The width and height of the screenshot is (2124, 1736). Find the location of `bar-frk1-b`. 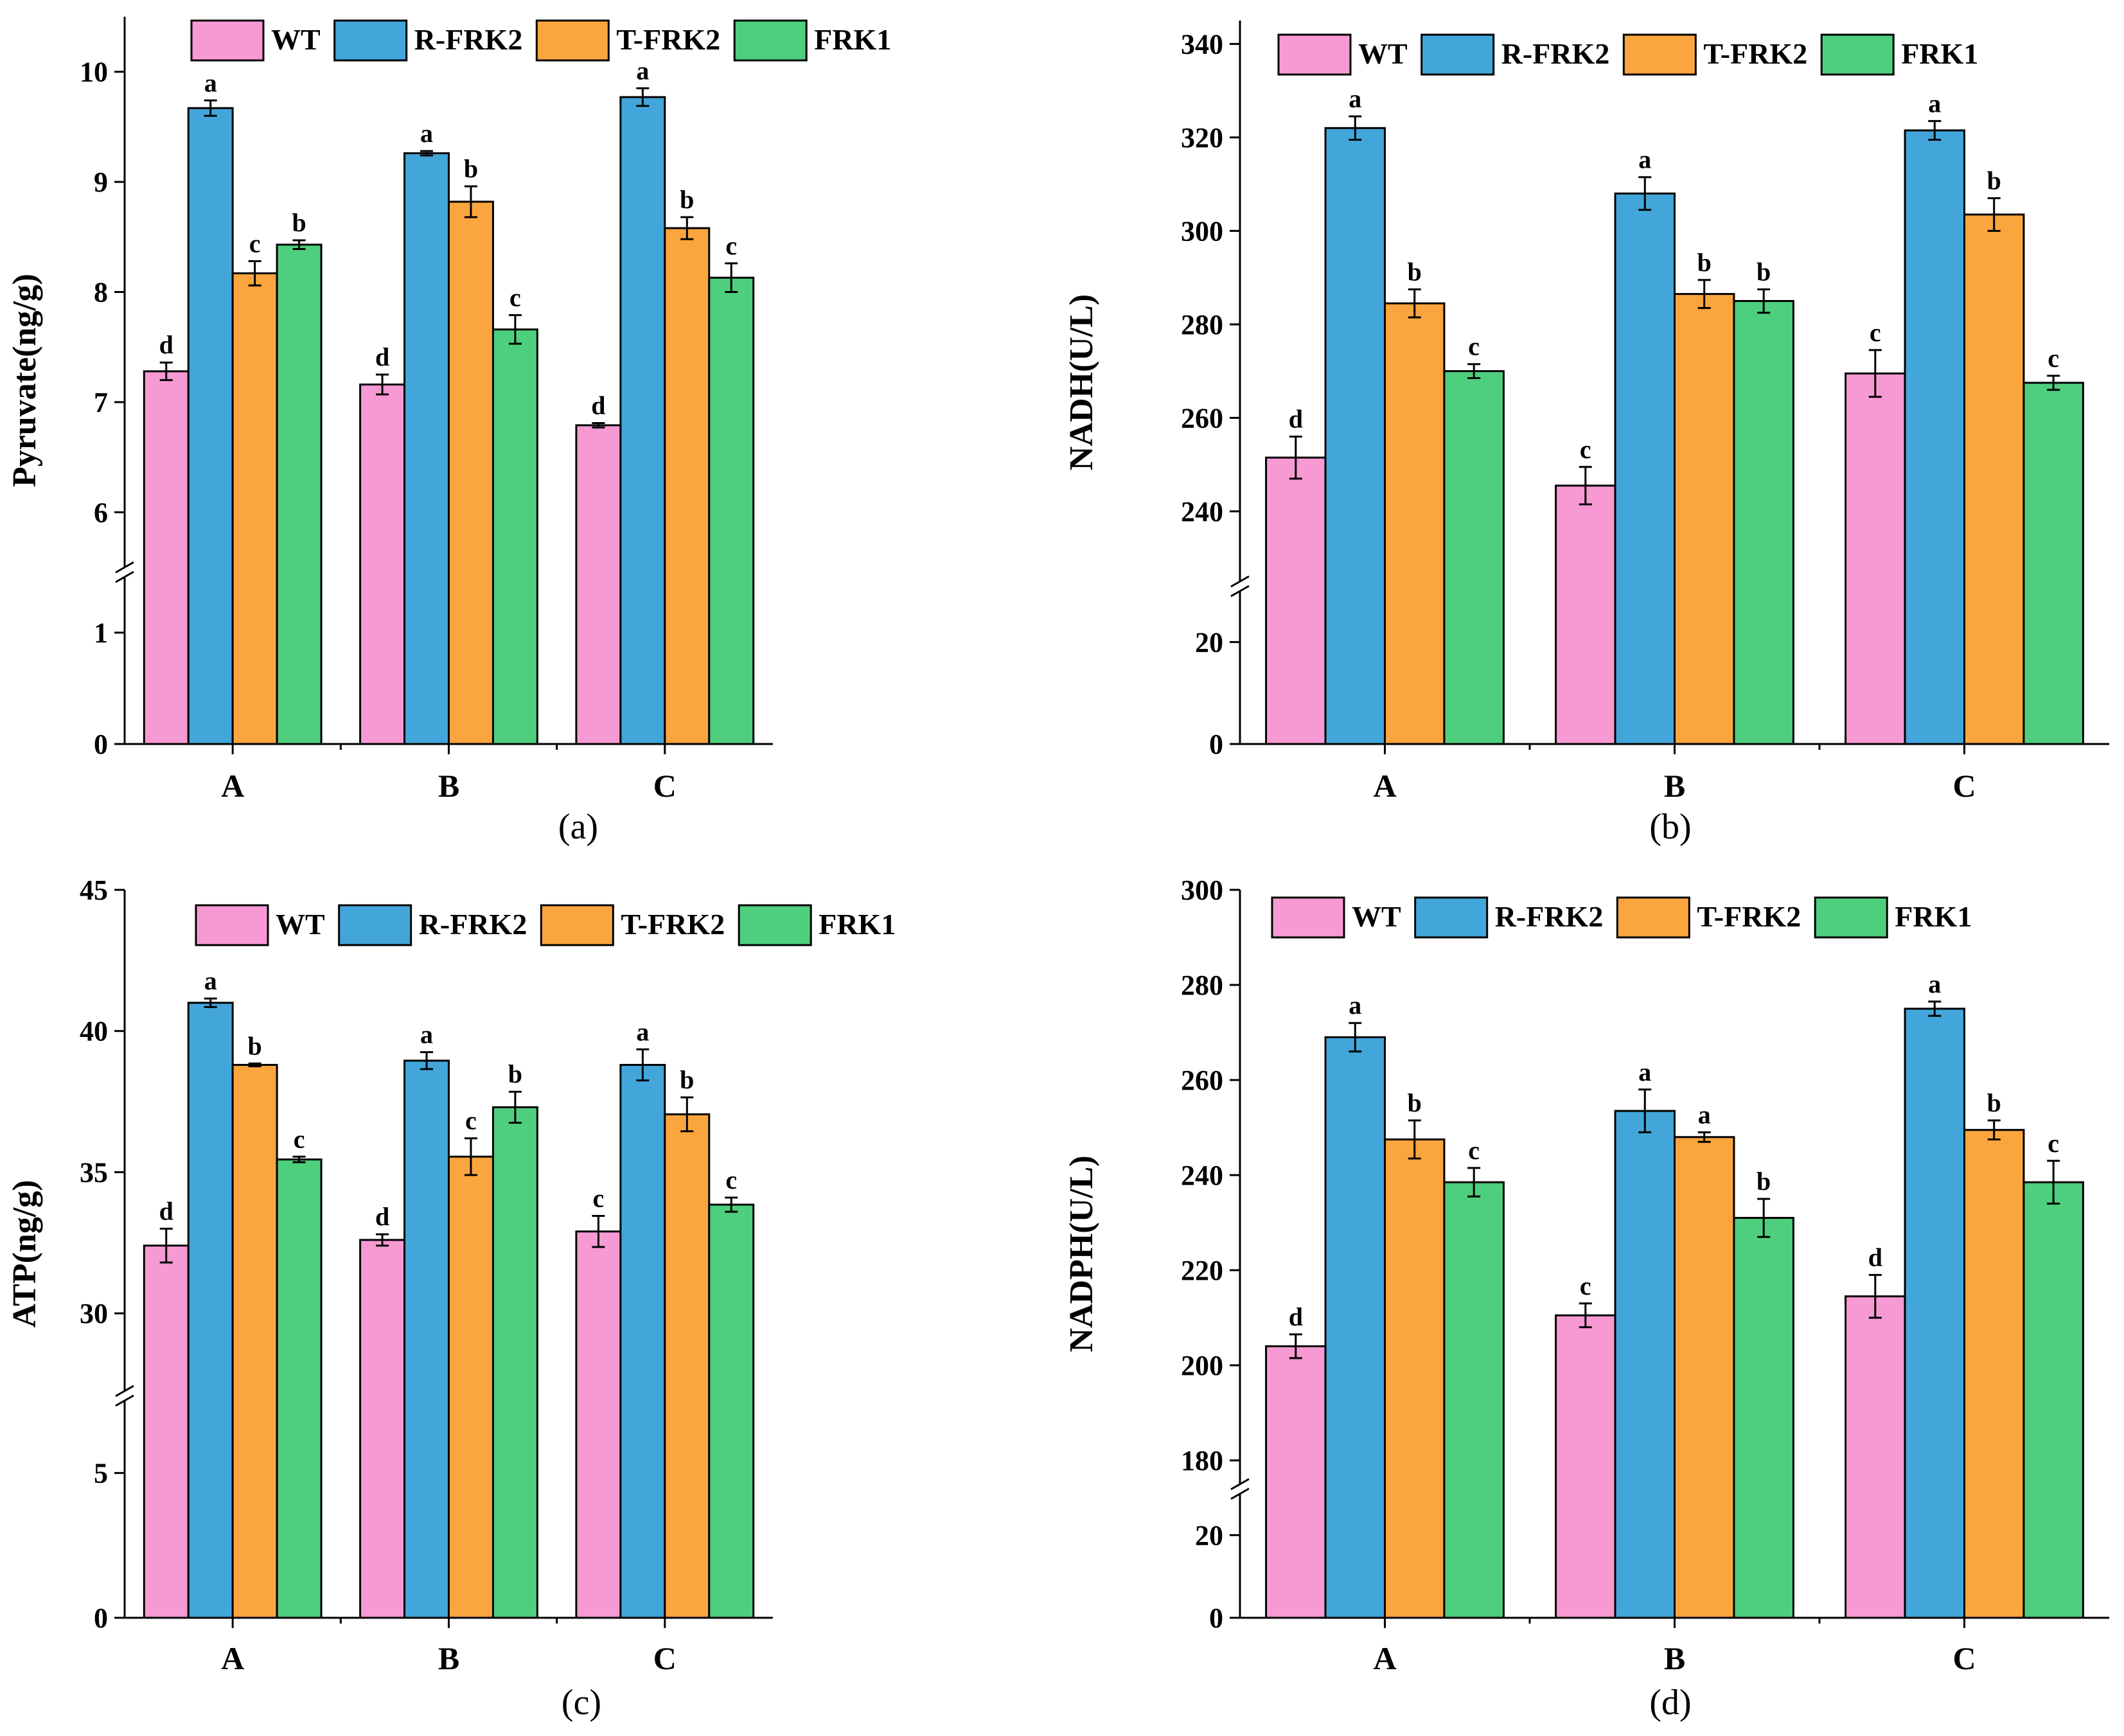

bar-frk1-b is located at coordinates (1763, 1418).